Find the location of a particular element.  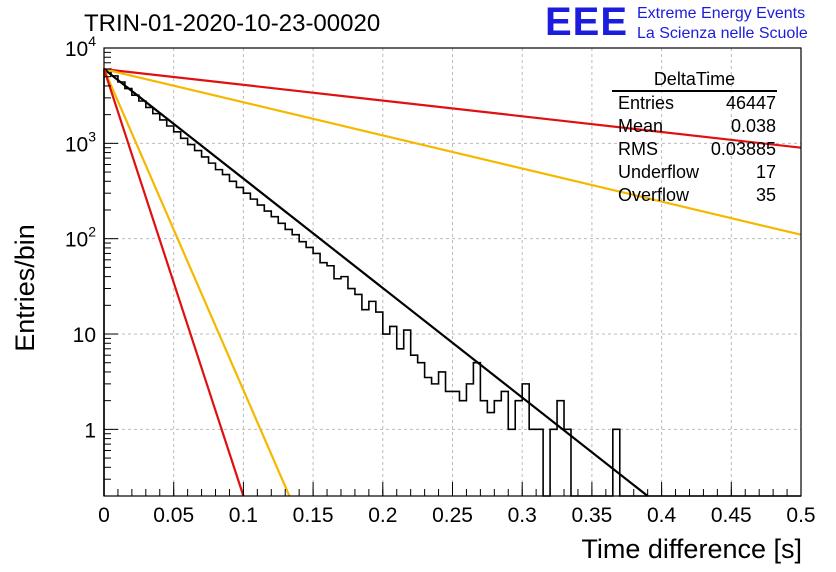

x-tick-label: 0.05 is located at coordinates (173, 515).